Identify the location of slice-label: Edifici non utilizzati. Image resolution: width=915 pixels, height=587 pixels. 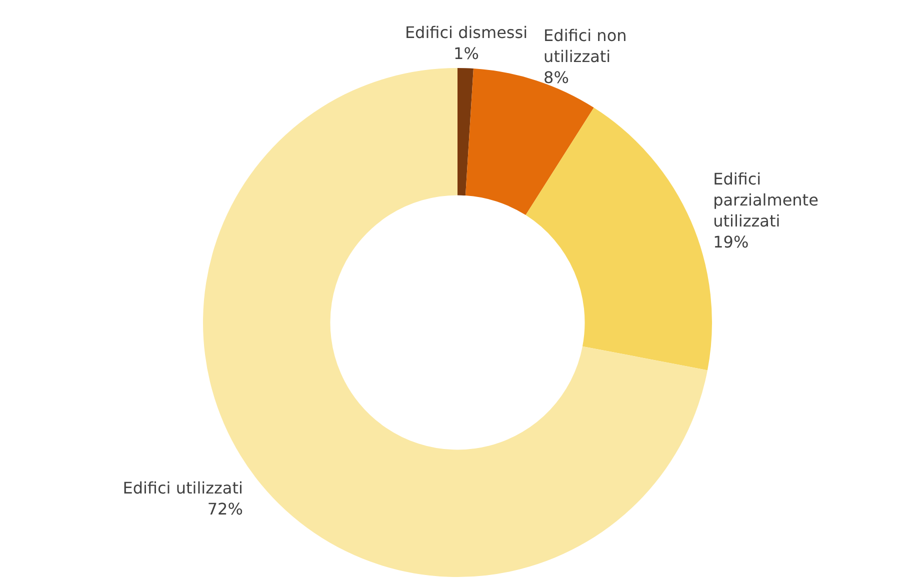
(585, 46).